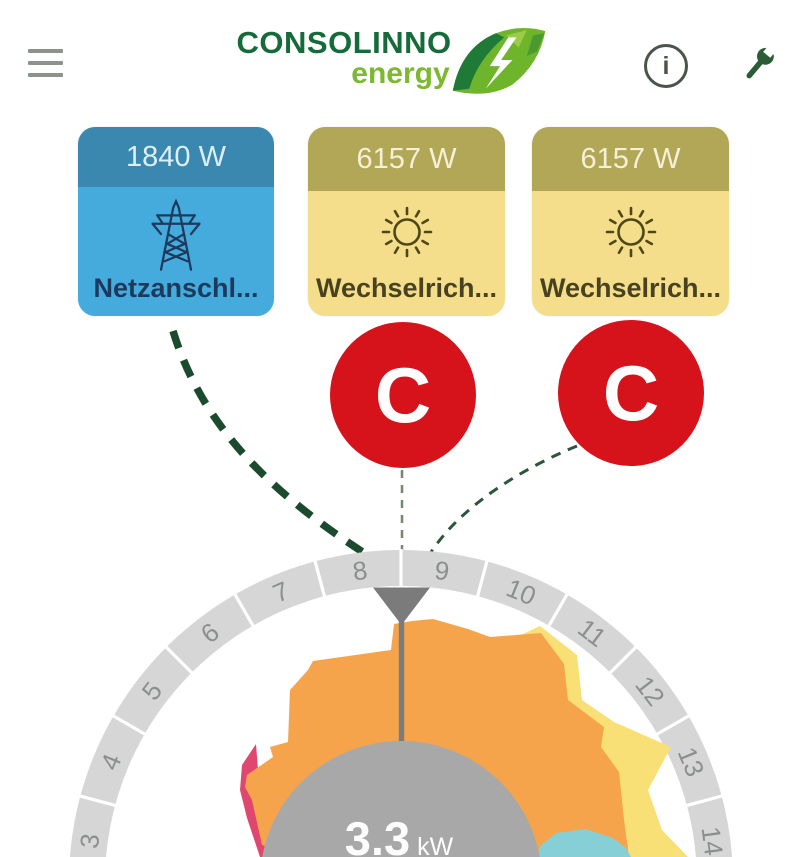 This screenshot has width=805, height=857. Describe the element at coordinates (399, 834) in the screenshot. I see `gauge-center-value: 3.3 kW` at that location.